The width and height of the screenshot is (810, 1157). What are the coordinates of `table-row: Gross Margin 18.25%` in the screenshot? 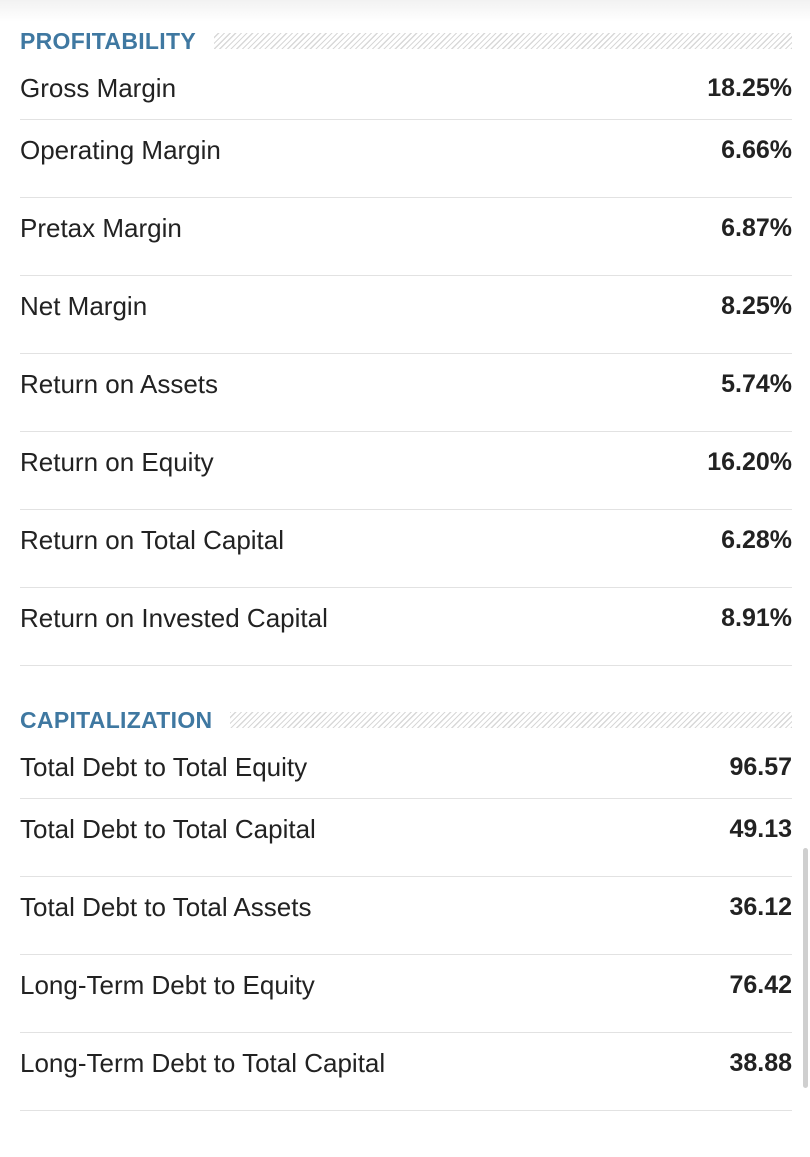 It's located at (406, 90).